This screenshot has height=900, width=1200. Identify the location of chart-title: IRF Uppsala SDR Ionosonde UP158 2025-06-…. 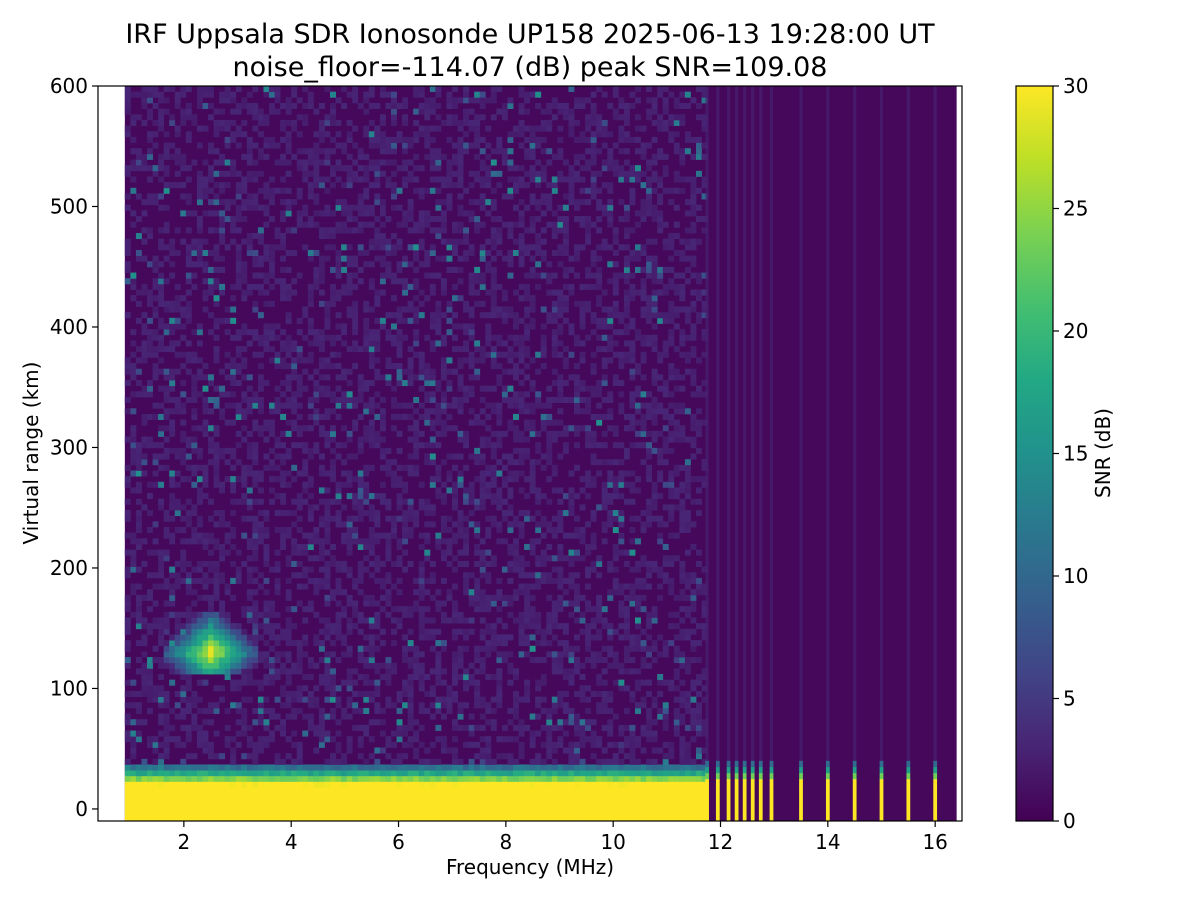
(530, 34).